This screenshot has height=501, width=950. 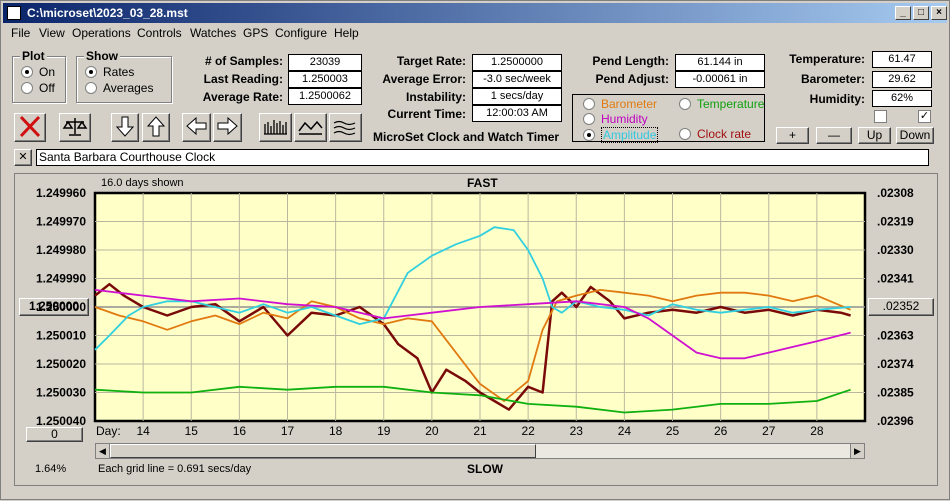 What do you see at coordinates (625, 431) in the screenshot?
I see `day-tick-label: 24` at bounding box center [625, 431].